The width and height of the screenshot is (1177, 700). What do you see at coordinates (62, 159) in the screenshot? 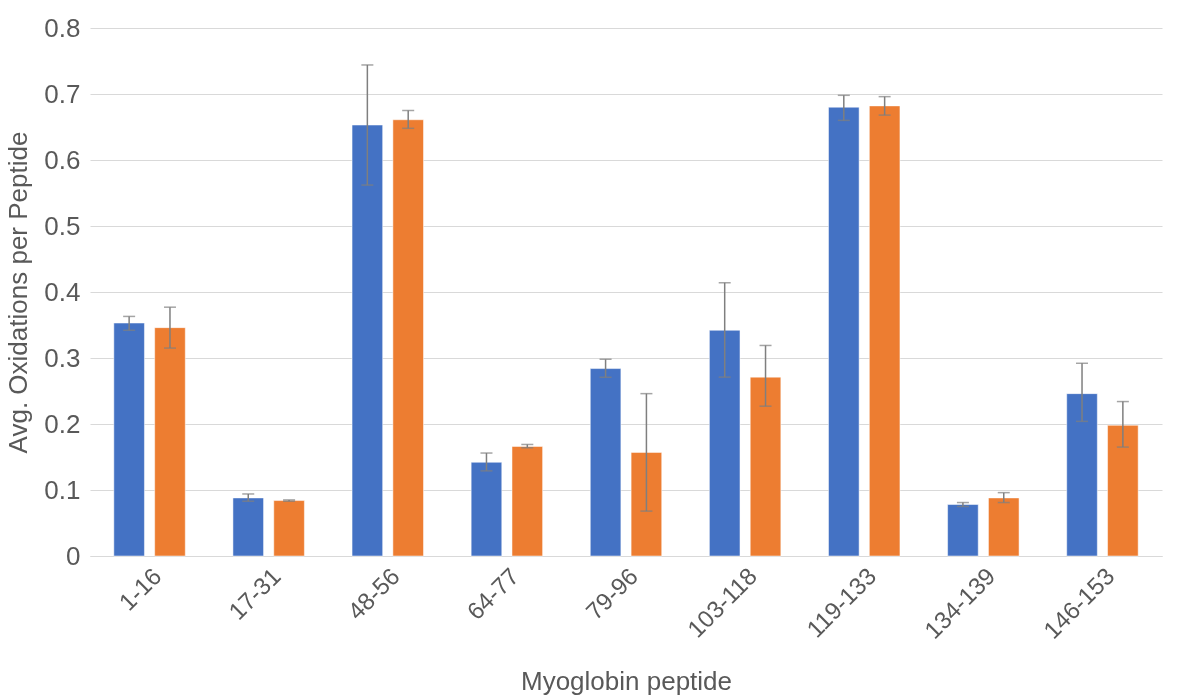
I see `y-tick-label: 0.6` at bounding box center [62, 159].